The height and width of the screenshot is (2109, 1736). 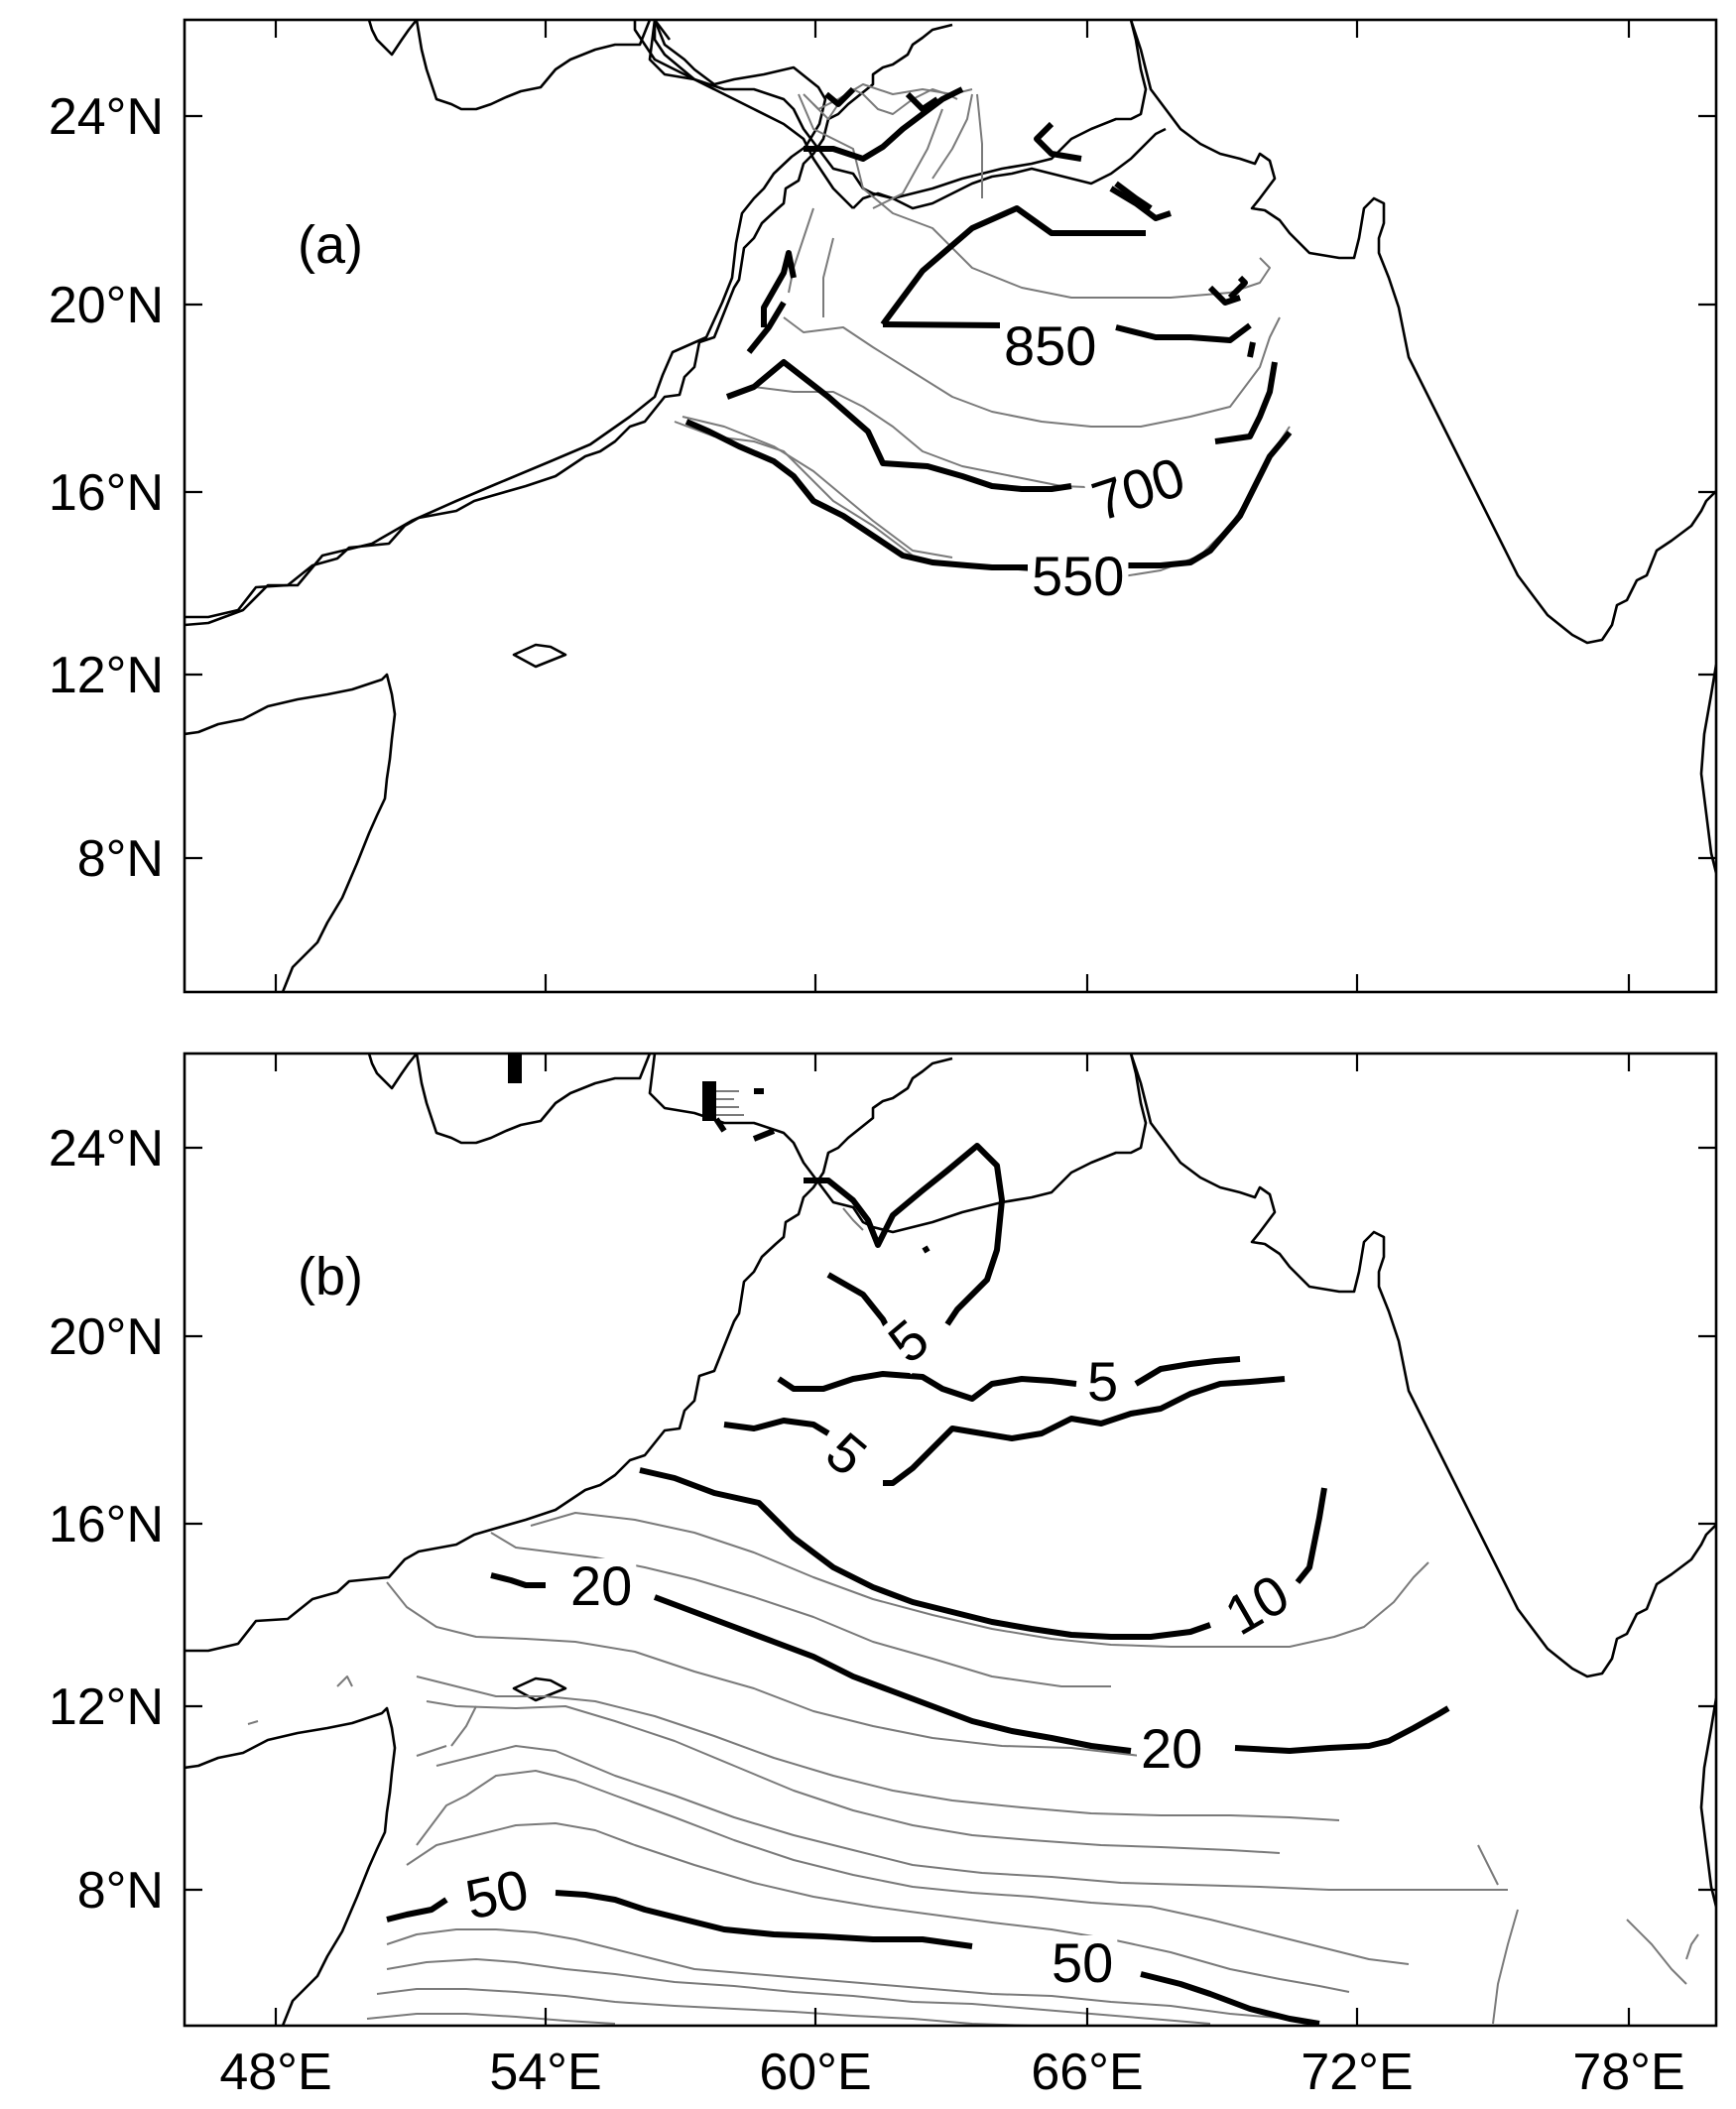 What do you see at coordinates (545, 2072) in the screenshot?
I see `x-label-54e: 54°E` at bounding box center [545, 2072].